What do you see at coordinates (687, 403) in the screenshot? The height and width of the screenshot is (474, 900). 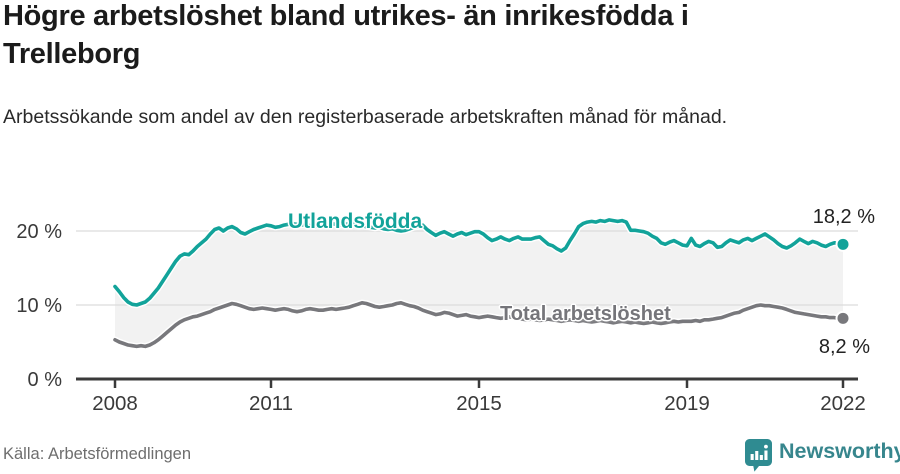 I see `x-tick-label: 2019` at bounding box center [687, 403].